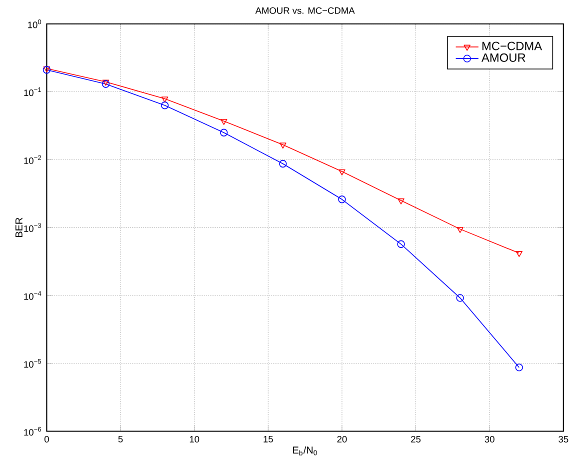 This screenshot has width=573, height=469. Describe the element at coordinates (46, 439) in the screenshot. I see `x-tick-label: 0` at that location.